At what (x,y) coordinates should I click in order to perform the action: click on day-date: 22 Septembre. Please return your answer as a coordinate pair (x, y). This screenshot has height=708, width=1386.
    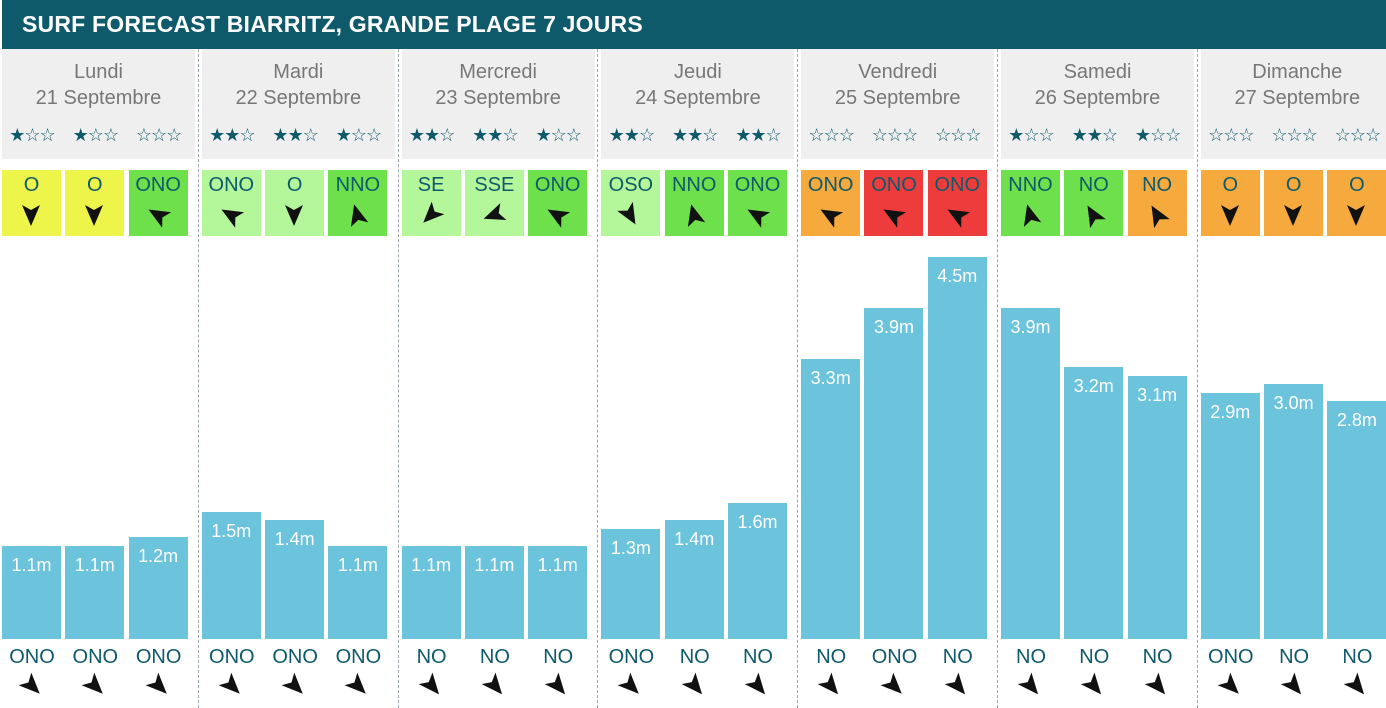
    Looking at the image, I should click on (298, 98).